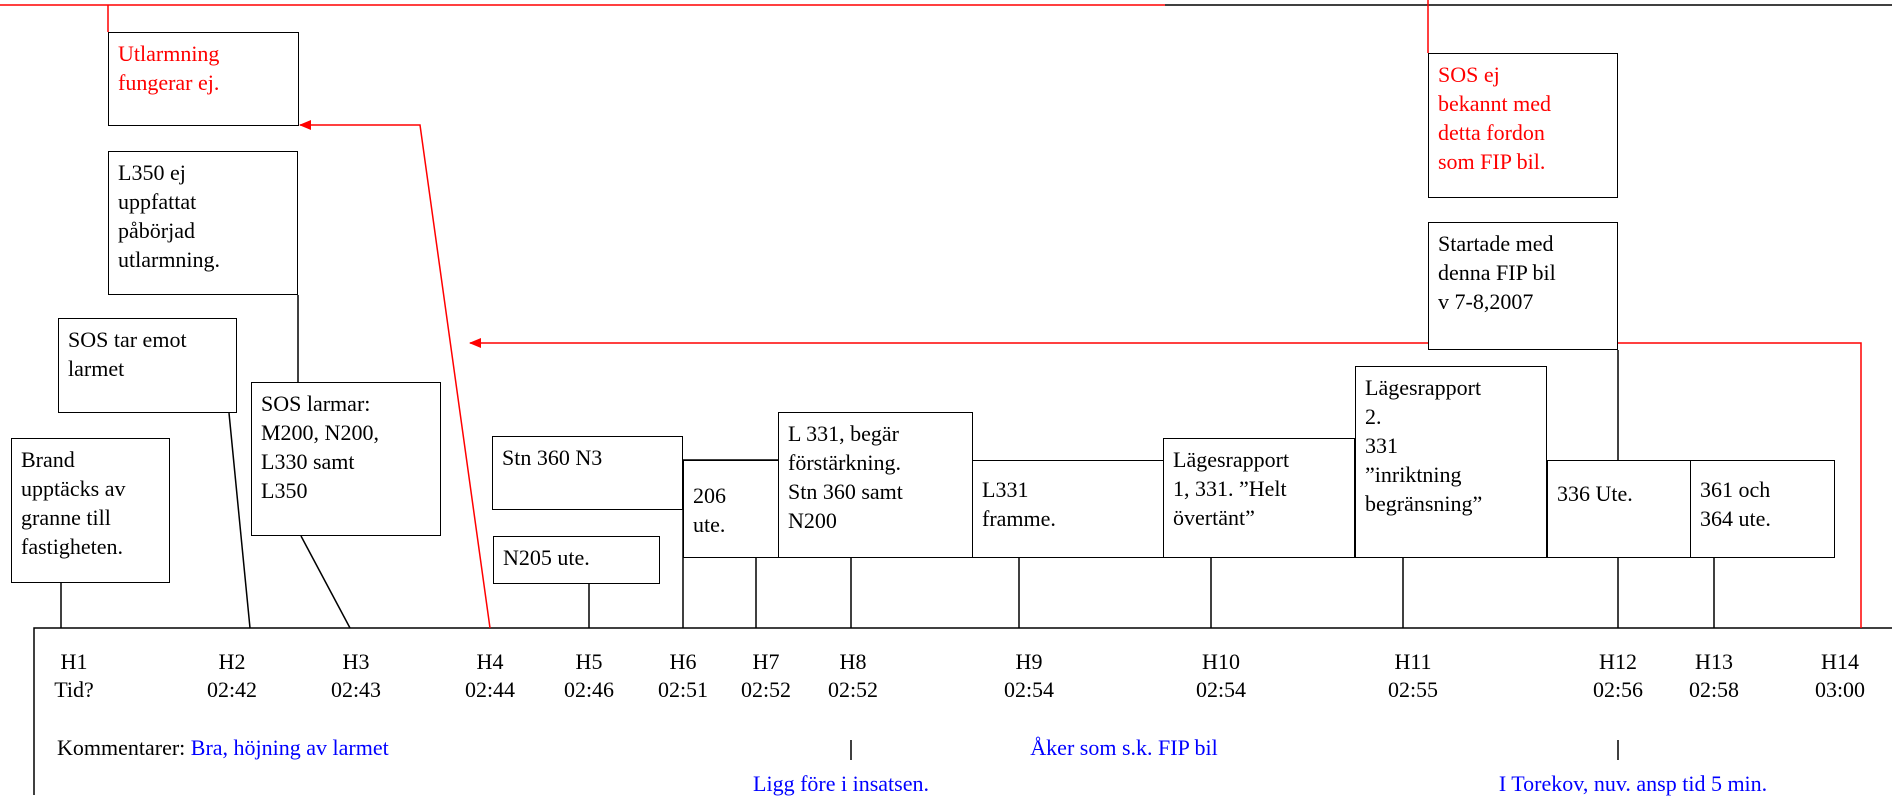  I want to click on comment-torekov: I Torekov, nuv. ansp tid 5 min., so click(1633, 783).